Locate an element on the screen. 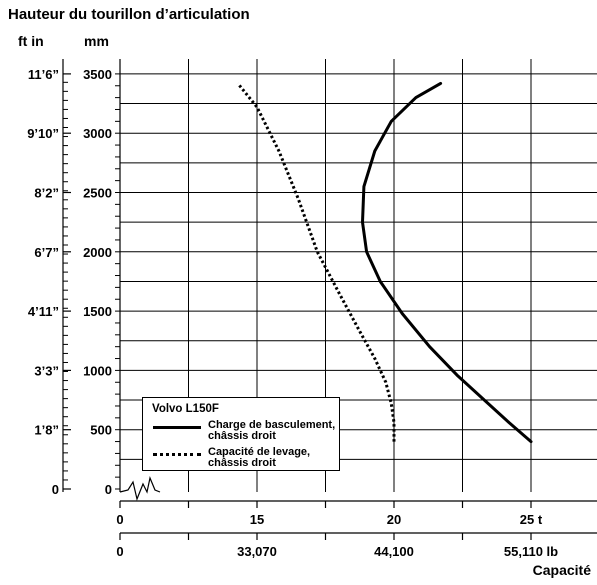 This screenshot has height=585, width=597. x-axis-title: Capacité is located at coordinates (561, 570).